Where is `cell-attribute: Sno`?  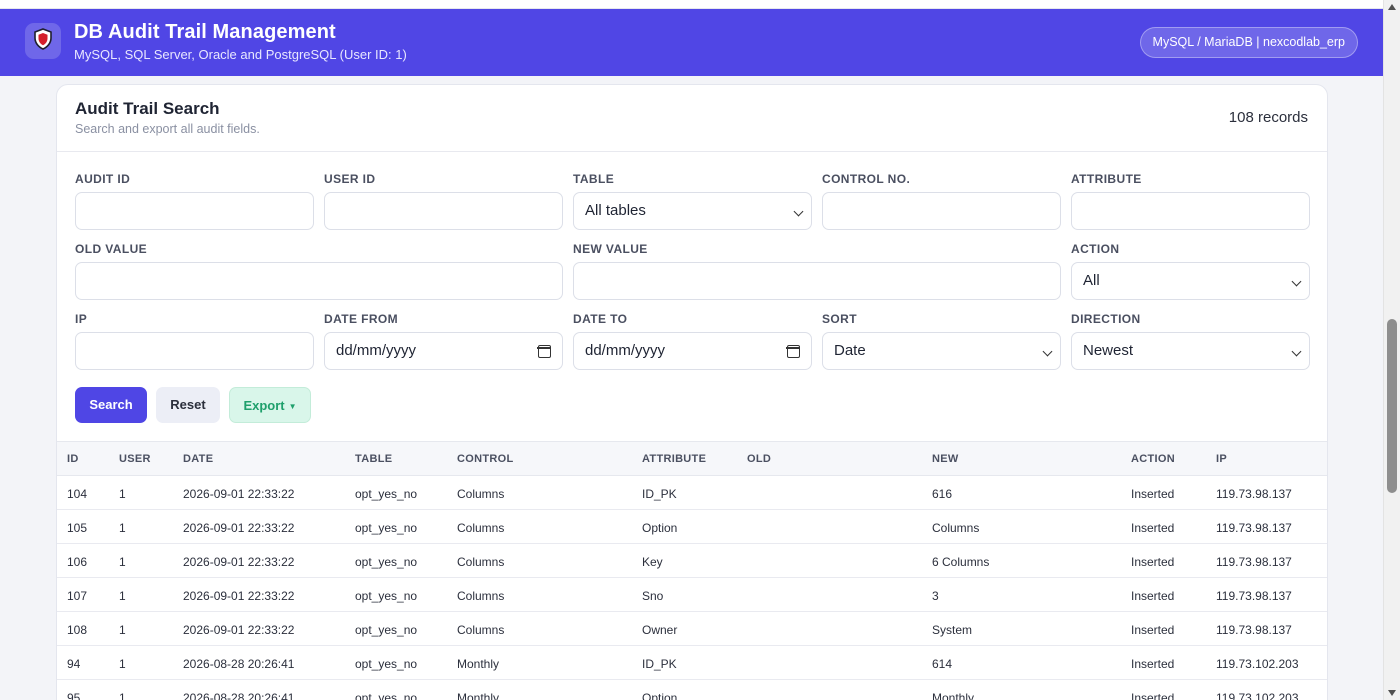
cell-attribute: Sno is located at coordinates (653, 596).